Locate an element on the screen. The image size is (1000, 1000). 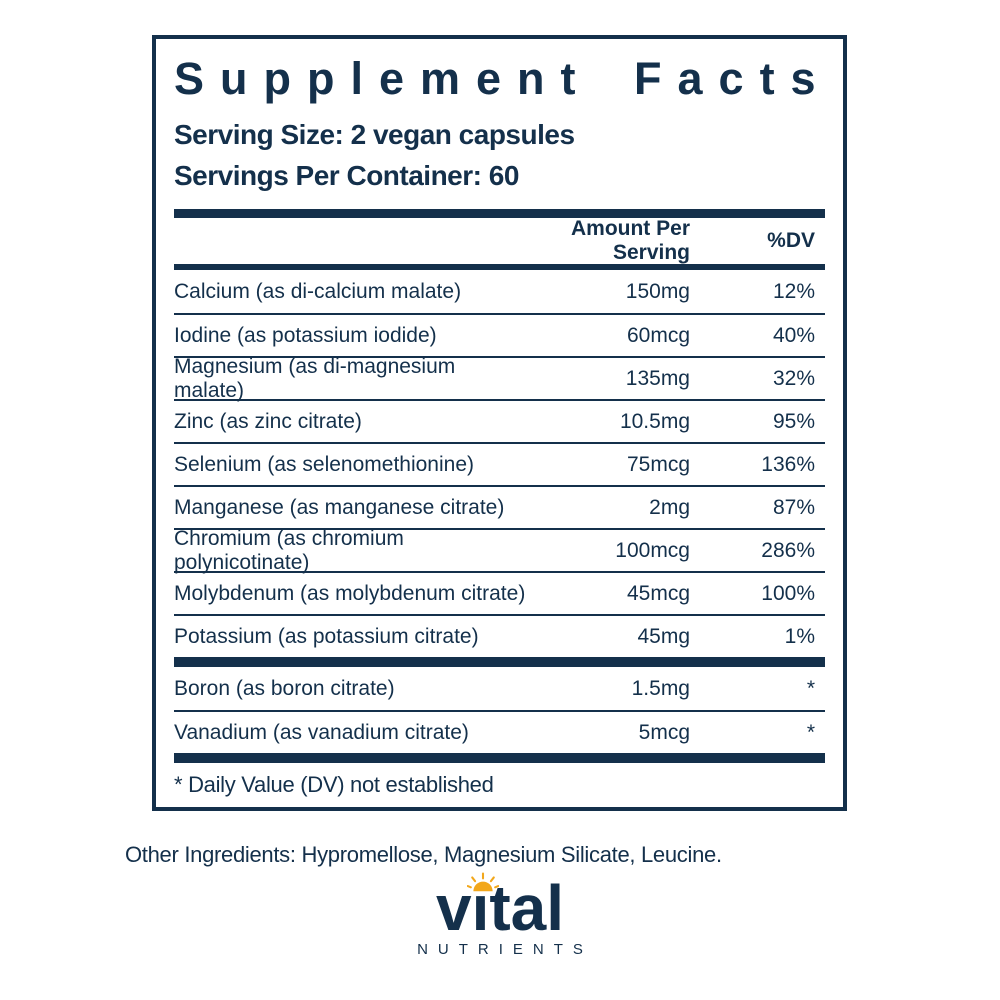
brand-logo: vital NUTRIENTS is located at coordinates (500, 915).